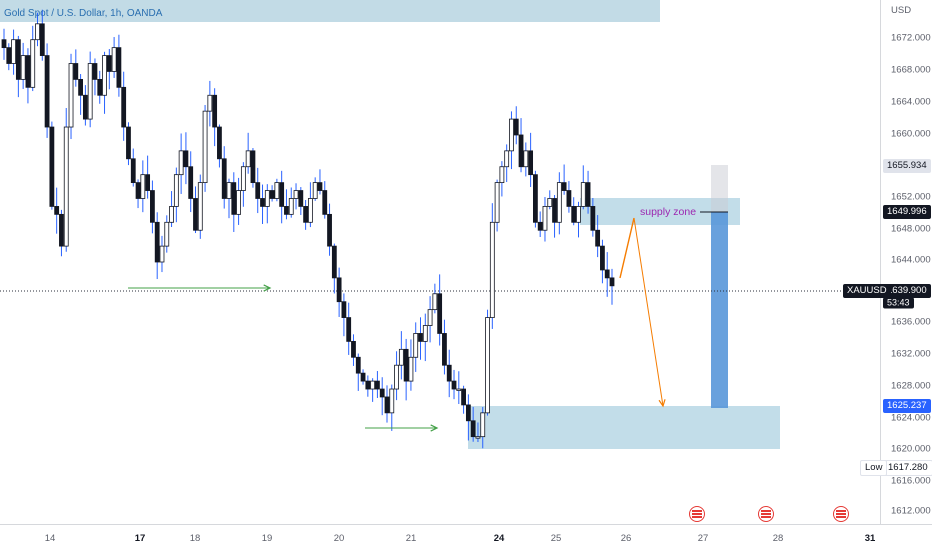 The height and width of the screenshot is (551, 932). Describe the element at coordinates (907, 212) in the screenshot. I see `target-top-label: 1649.996` at that location.